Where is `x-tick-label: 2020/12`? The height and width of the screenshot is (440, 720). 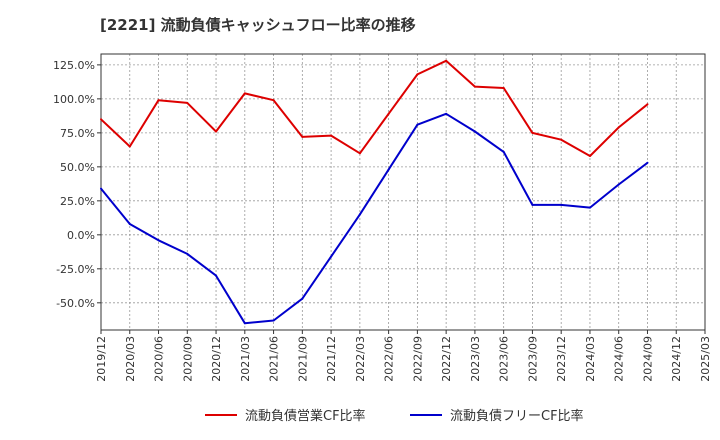
x-tick-label: 2020/12 is located at coordinates (216, 359).